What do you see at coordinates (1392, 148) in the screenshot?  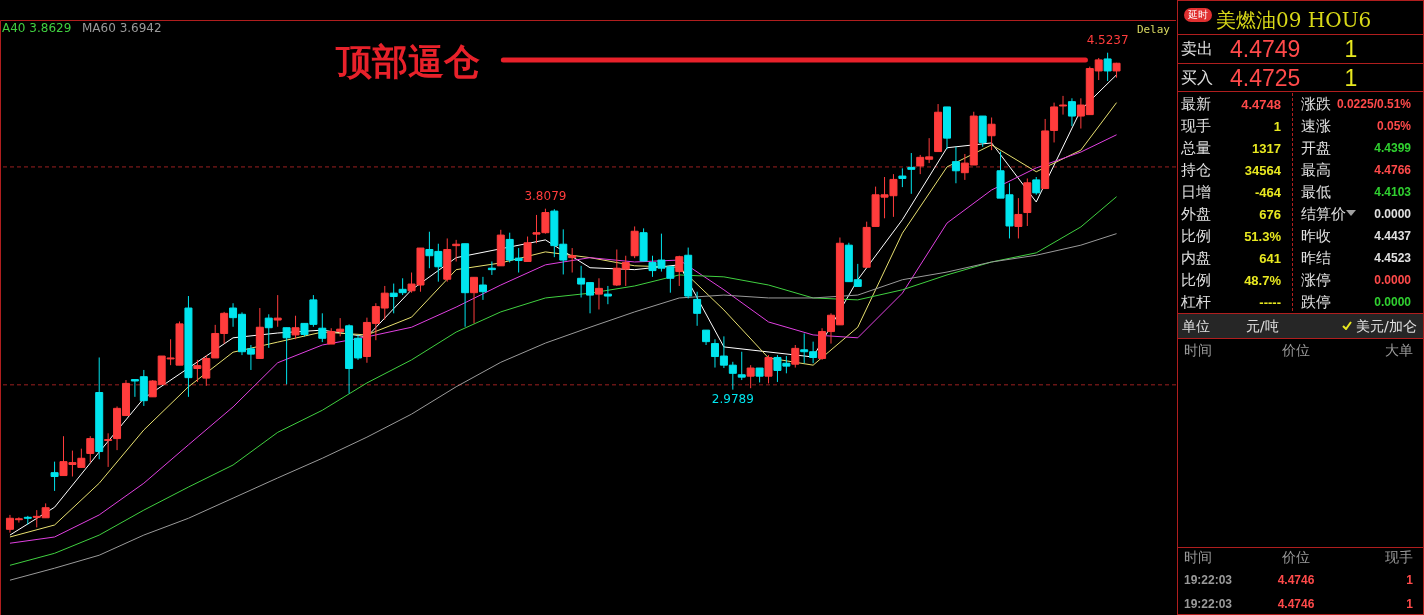 I see `text: 4.4399` at bounding box center [1392, 148].